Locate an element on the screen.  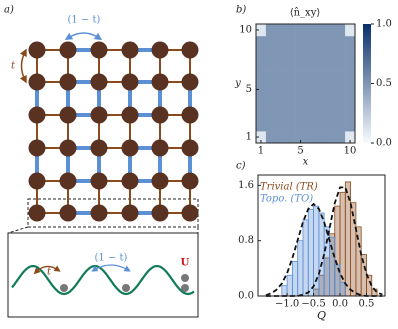
x-tick-label: 10 is located at coordinates (350, 151).